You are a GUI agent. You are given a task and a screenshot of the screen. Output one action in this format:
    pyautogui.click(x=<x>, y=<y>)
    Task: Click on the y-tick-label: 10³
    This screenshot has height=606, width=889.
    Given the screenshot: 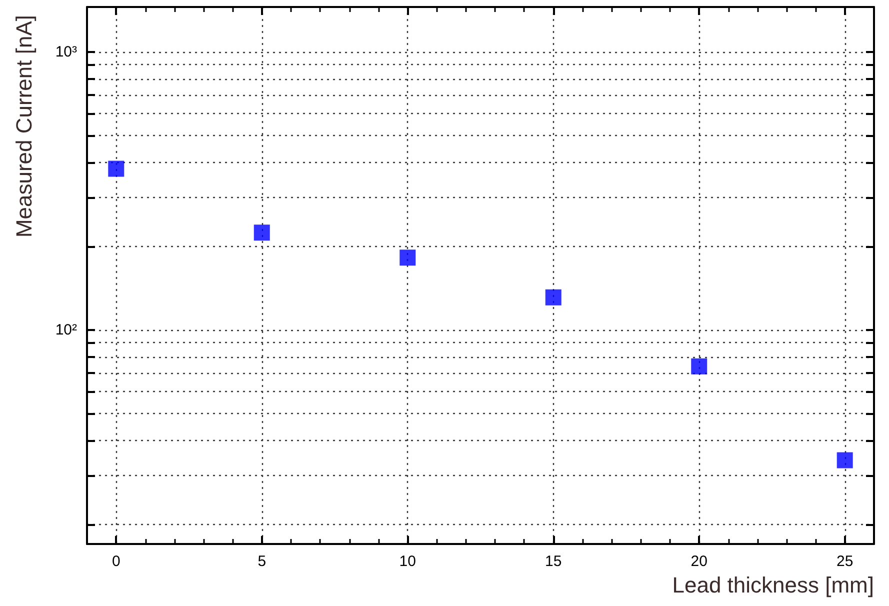 What is the action you would take?
    pyautogui.click(x=66, y=51)
    